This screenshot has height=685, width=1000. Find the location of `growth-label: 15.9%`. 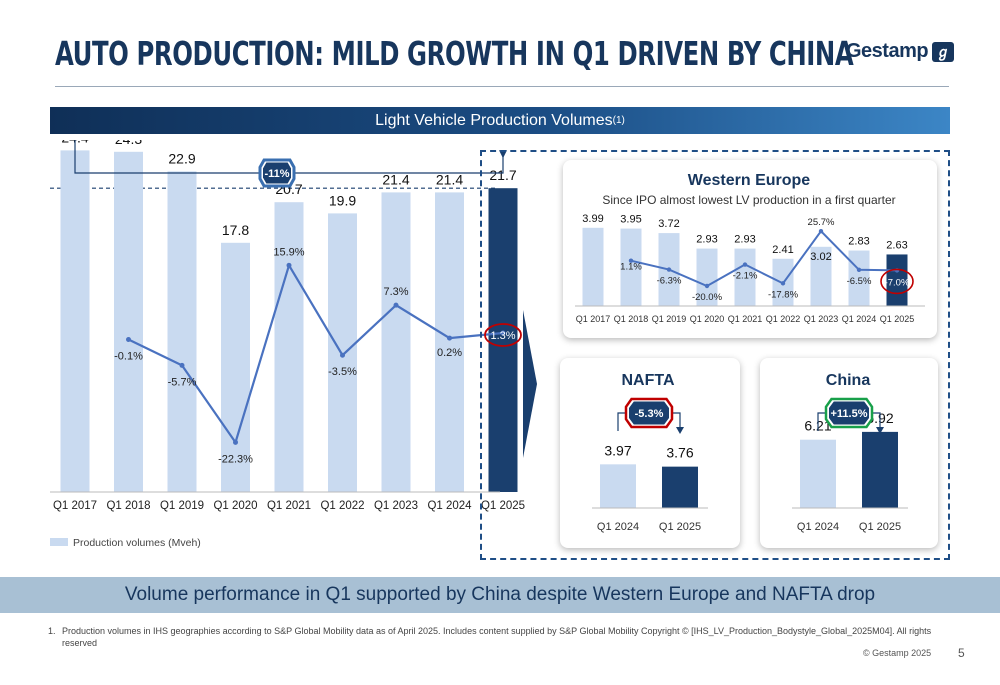

growth-label: 15.9% is located at coordinates (288, 252).